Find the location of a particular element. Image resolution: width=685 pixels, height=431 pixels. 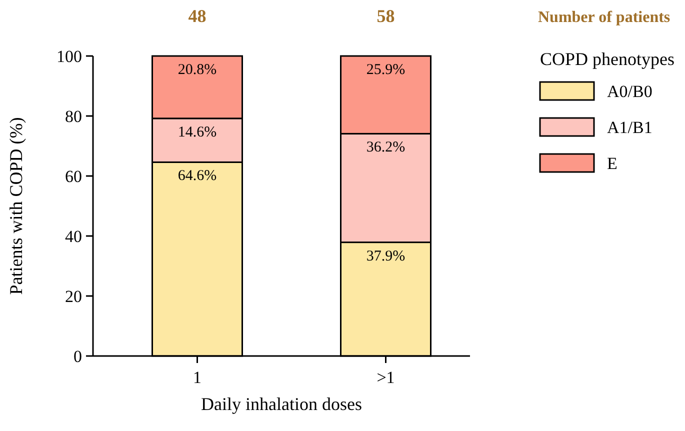

y-tick-label: 20 is located at coordinates (73, 296).